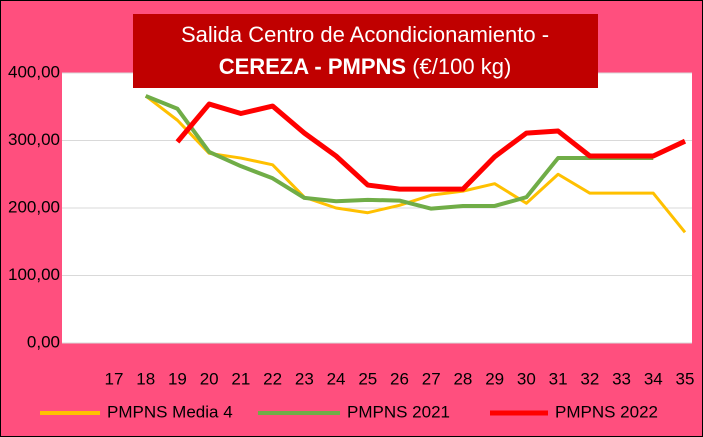  Describe the element at coordinates (365, 51) in the screenshot. I see `title-box` at that location.